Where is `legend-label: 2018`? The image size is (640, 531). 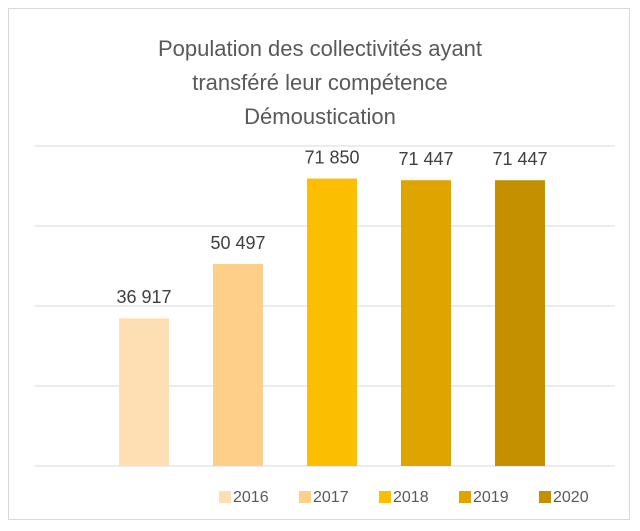 legend-label: 2018 is located at coordinates (411, 497).